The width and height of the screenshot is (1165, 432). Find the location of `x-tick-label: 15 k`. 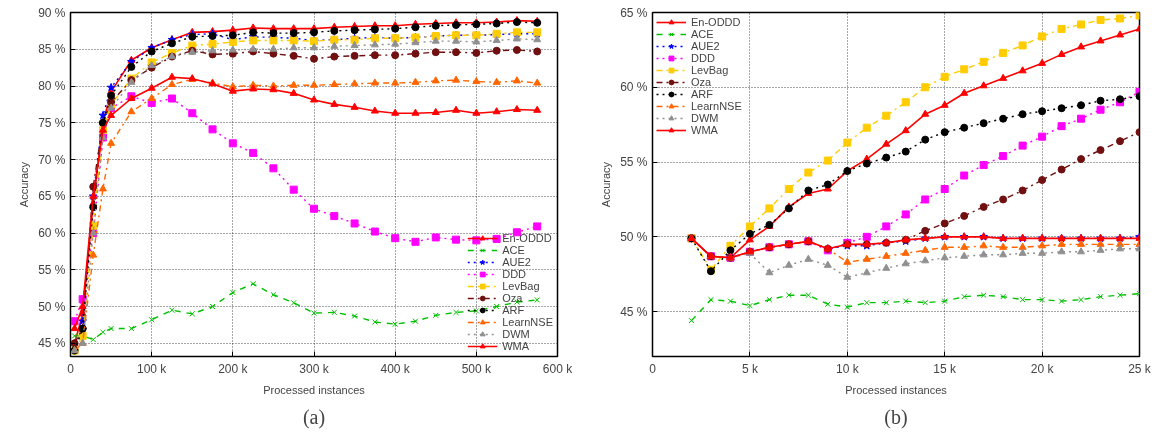

x-tick-label: 15 k is located at coordinates (945, 368).